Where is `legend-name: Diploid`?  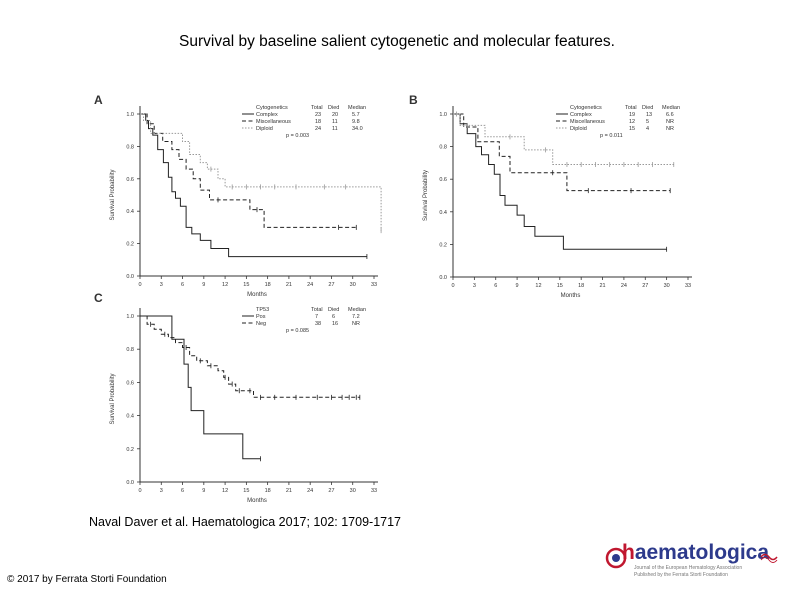 legend-name: Diploid is located at coordinates (578, 129).